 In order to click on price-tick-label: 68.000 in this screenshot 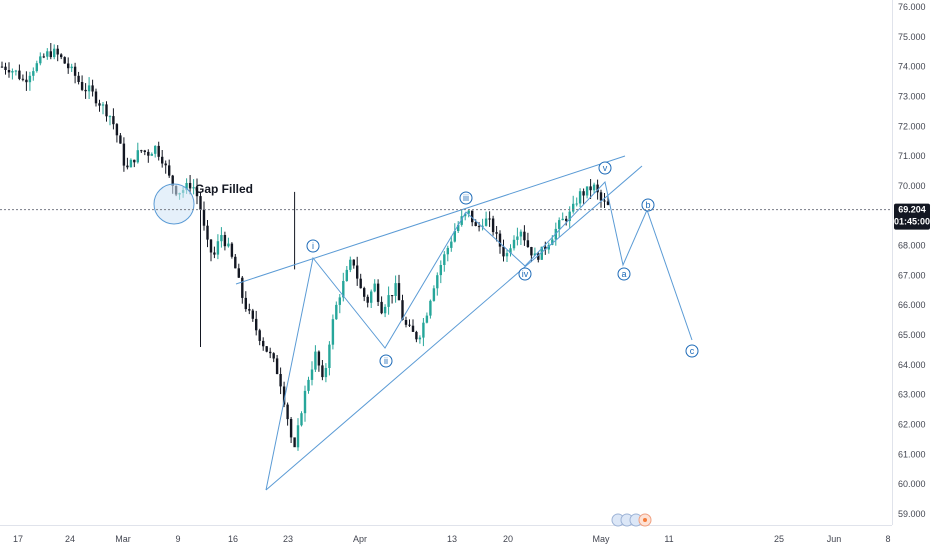, I will do `click(912, 246)`.